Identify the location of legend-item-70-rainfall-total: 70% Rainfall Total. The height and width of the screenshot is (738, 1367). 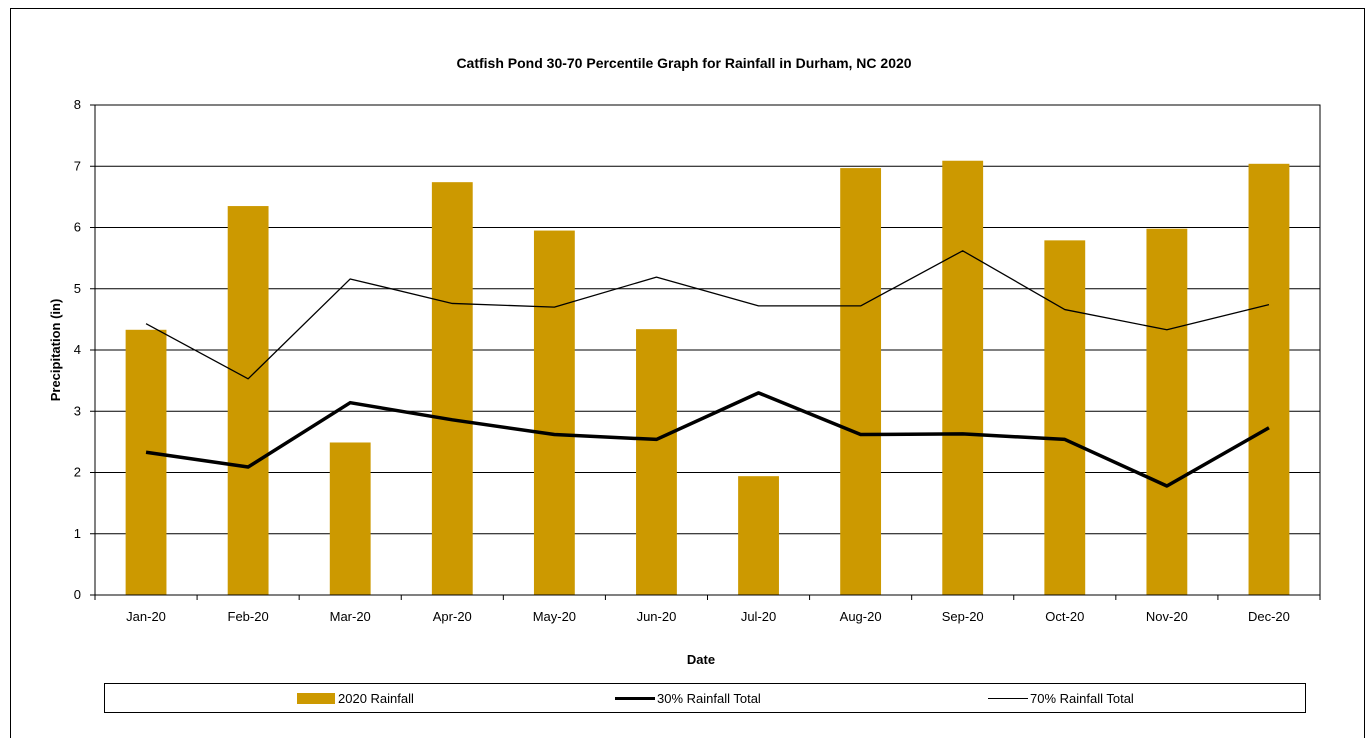
(1061, 698).